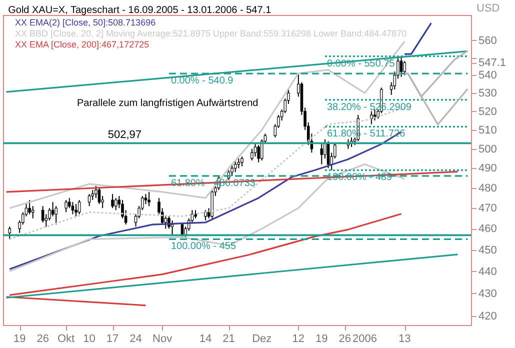 The width and height of the screenshot is (515, 348). I want to click on y-tick-label: 520, so click(487, 112).